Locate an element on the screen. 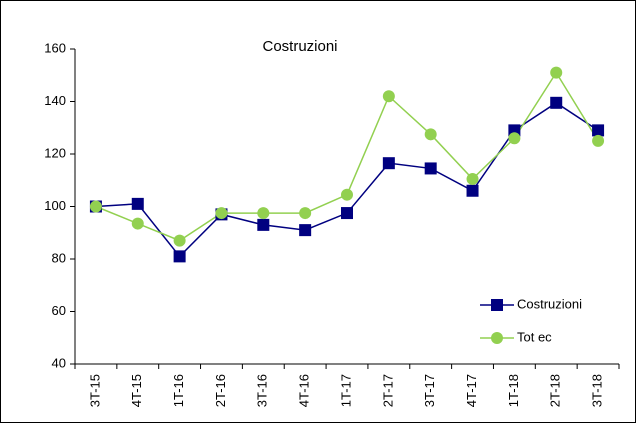 The image size is (636, 423). title-background is located at coordinates (300, 46).